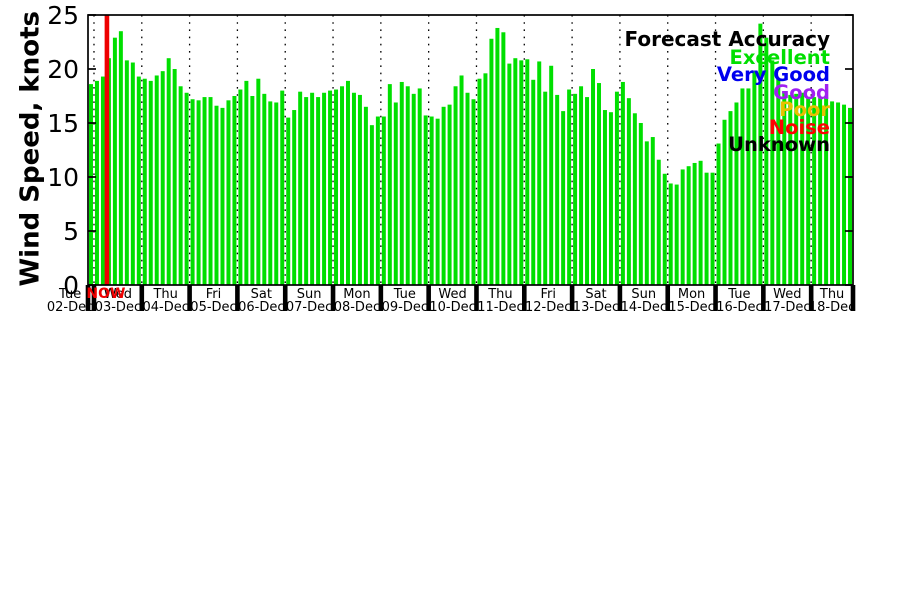 This screenshot has height=600, width=900. Describe the element at coordinates (30, 149) in the screenshot. I see `y-axis-title: Wind Speed, knots` at that location.